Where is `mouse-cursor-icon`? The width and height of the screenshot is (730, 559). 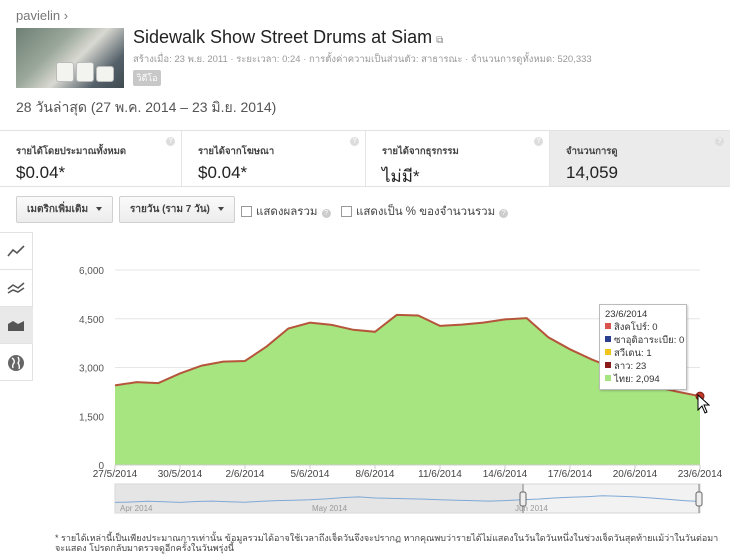
mouse-cursor-icon is located at coordinates (704, 404).